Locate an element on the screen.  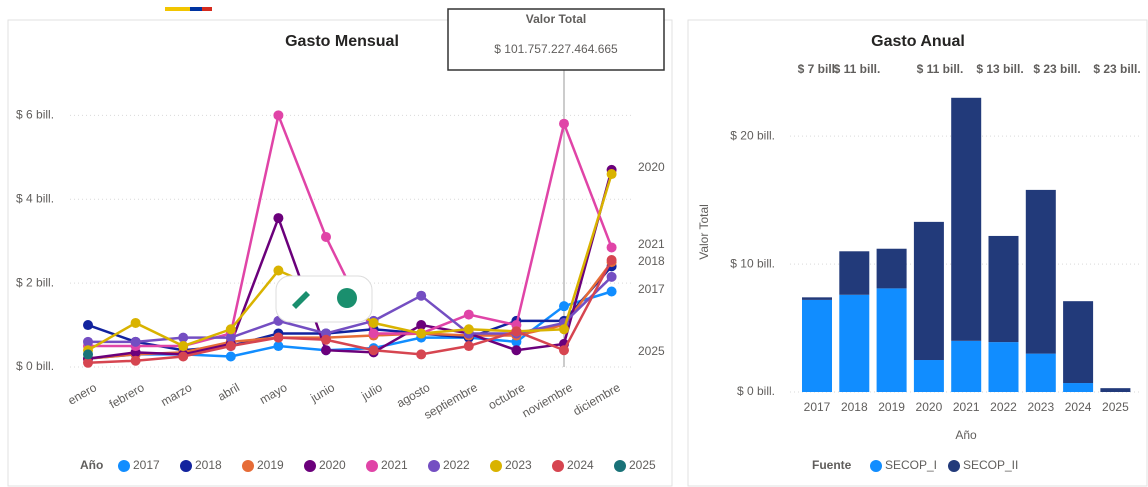
top-label: $ 13 bill. is located at coordinates (999, 69).